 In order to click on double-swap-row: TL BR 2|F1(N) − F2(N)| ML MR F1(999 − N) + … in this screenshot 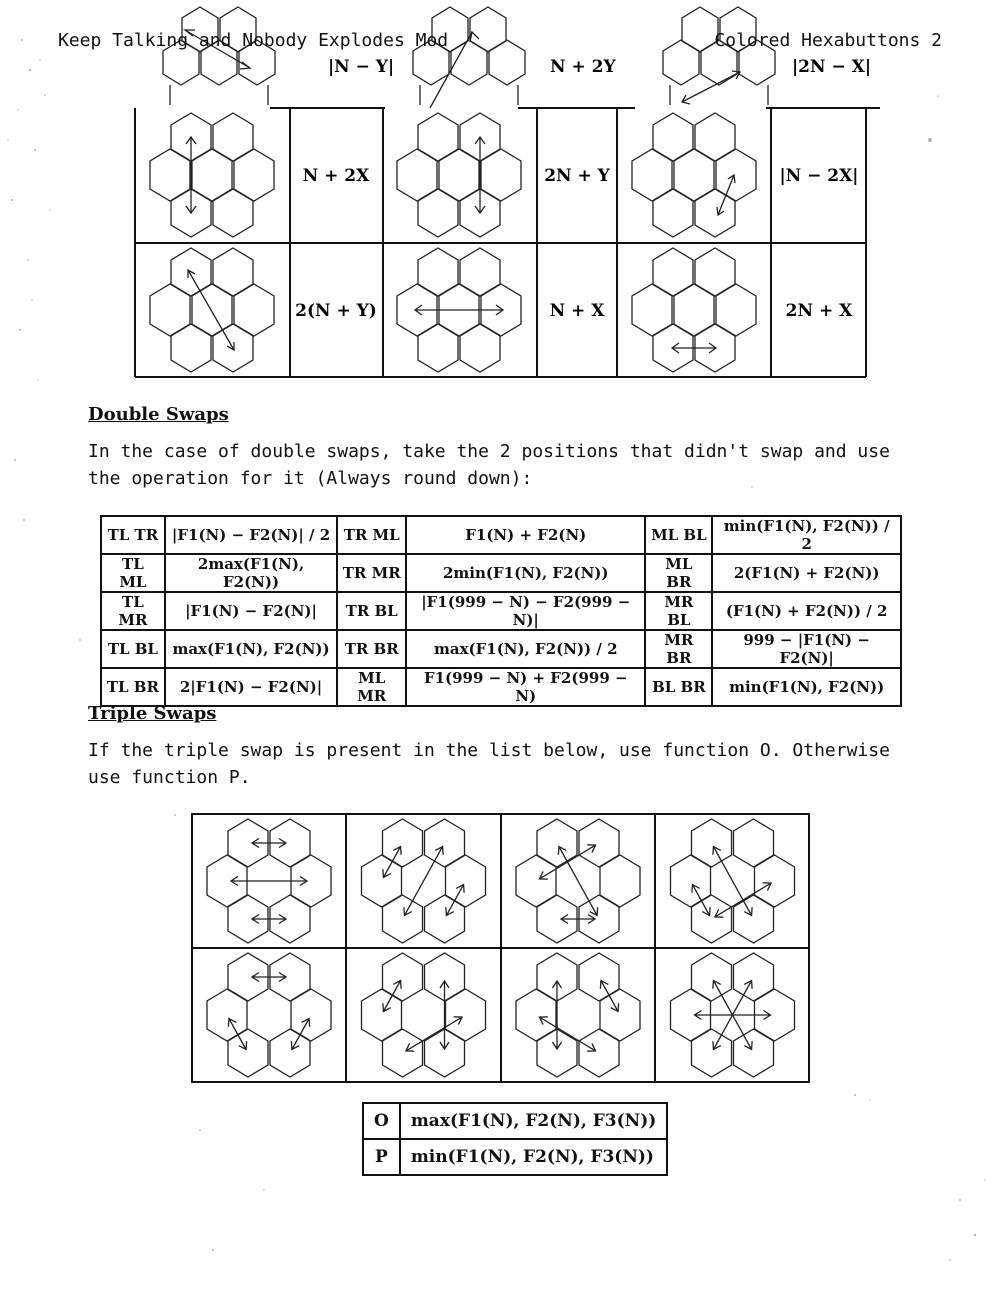, I will do `click(501, 687)`.